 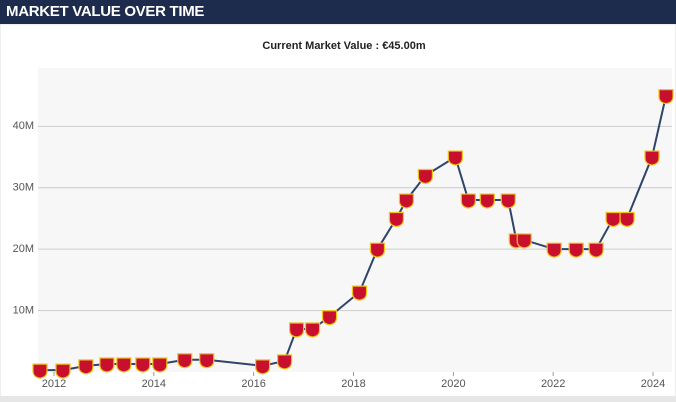 I want to click on footer-strip, so click(x=338, y=399).